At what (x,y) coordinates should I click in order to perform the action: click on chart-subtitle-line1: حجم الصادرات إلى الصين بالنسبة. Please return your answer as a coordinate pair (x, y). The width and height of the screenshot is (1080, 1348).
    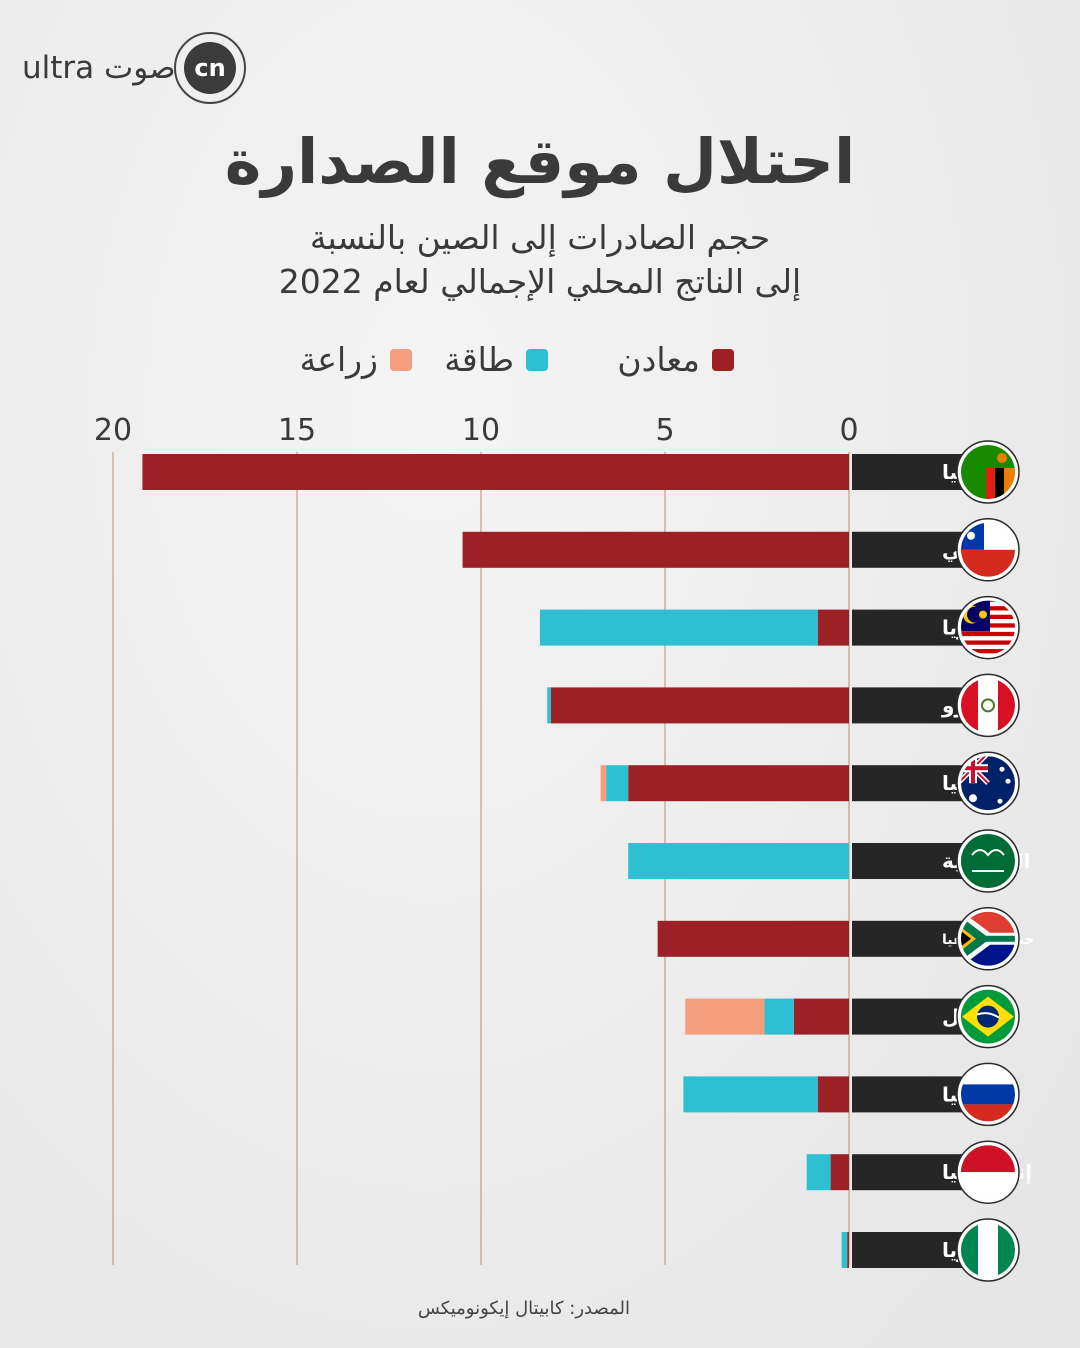
    Looking at the image, I should click on (540, 237).